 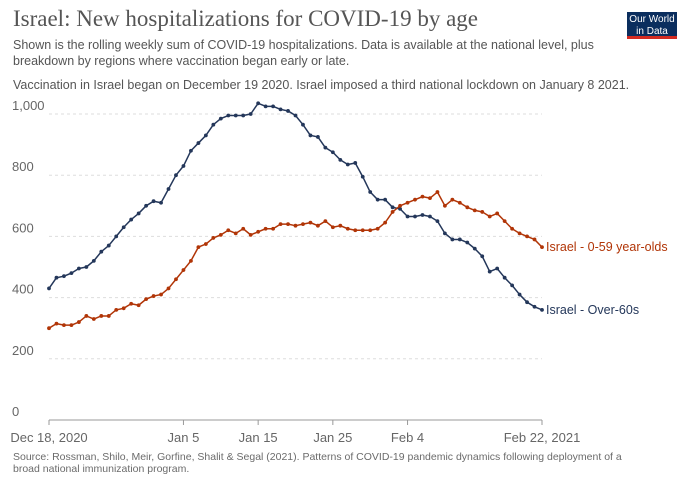 What do you see at coordinates (23, 166) in the screenshot?
I see `y-tick-label: 800` at bounding box center [23, 166].